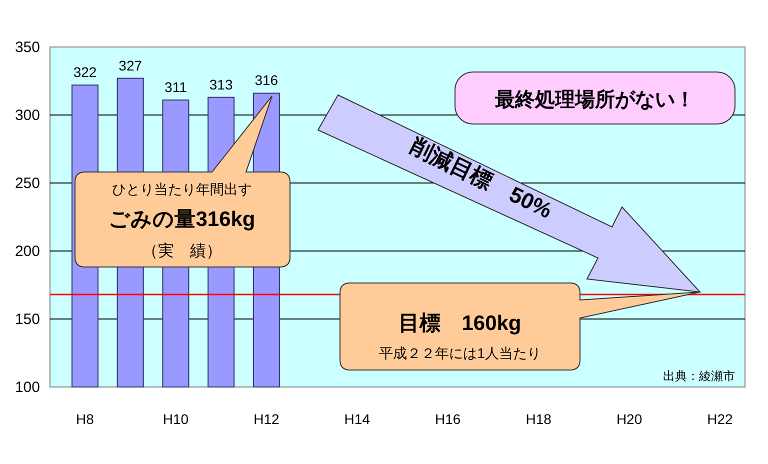 This screenshot has height=464, width=768. Describe the element at coordinates (629, 419) in the screenshot. I see `x-tick-label: H20` at that location.